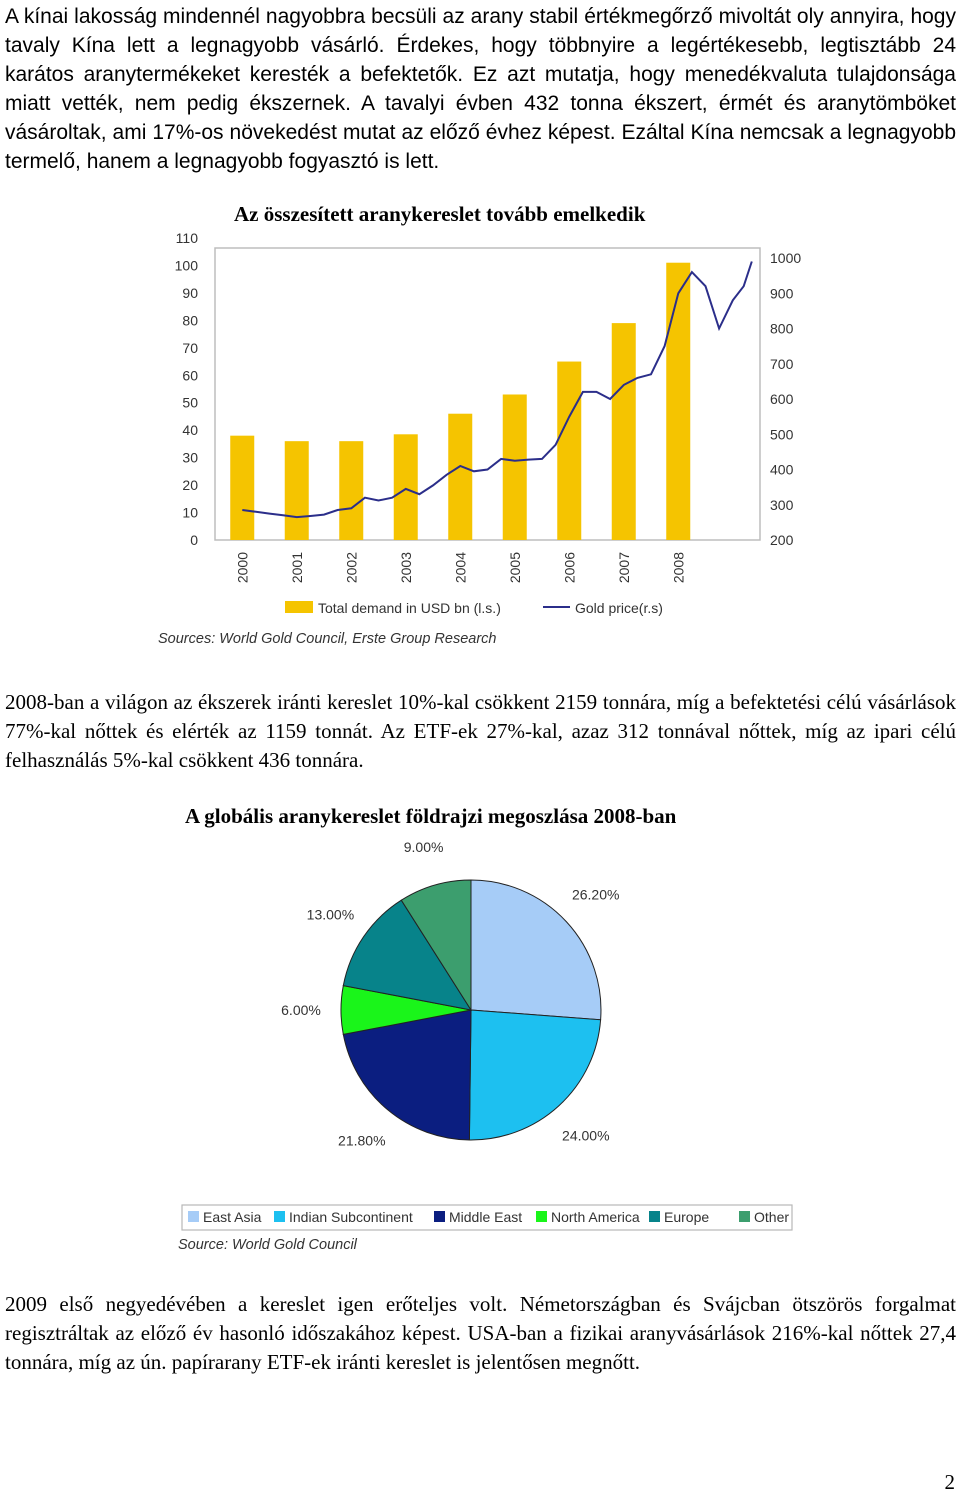 The image size is (960, 1496). What do you see at coordinates (782, 364) in the screenshot?
I see `y-right-tick-label: 700` at bounding box center [782, 364].